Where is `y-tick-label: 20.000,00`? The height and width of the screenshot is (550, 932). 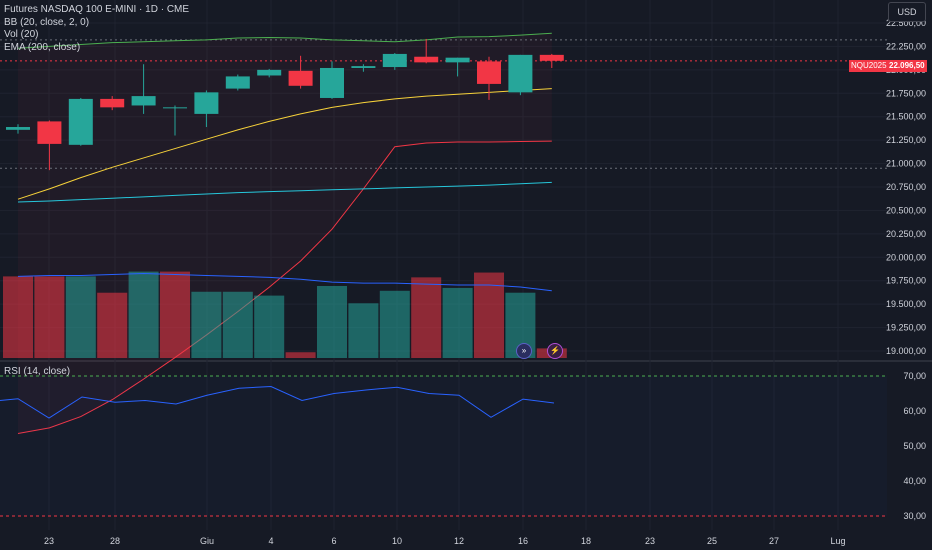 y-tick-label: 20.000,00 is located at coordinates (906, 257).